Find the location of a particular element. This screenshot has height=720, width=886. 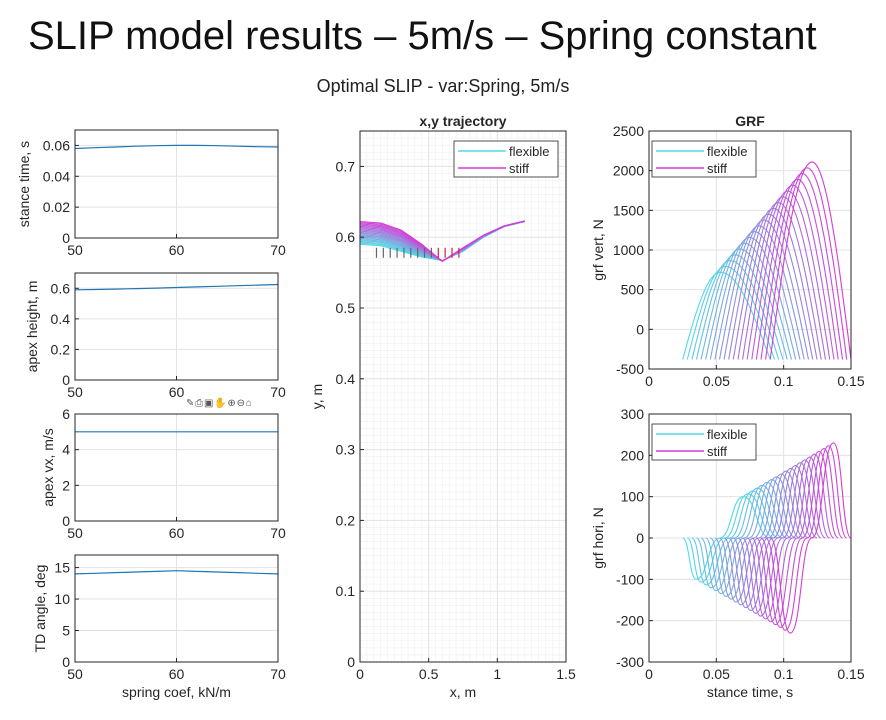

stance-ytick-label: 0.02 is located at coordinates (56, 207).